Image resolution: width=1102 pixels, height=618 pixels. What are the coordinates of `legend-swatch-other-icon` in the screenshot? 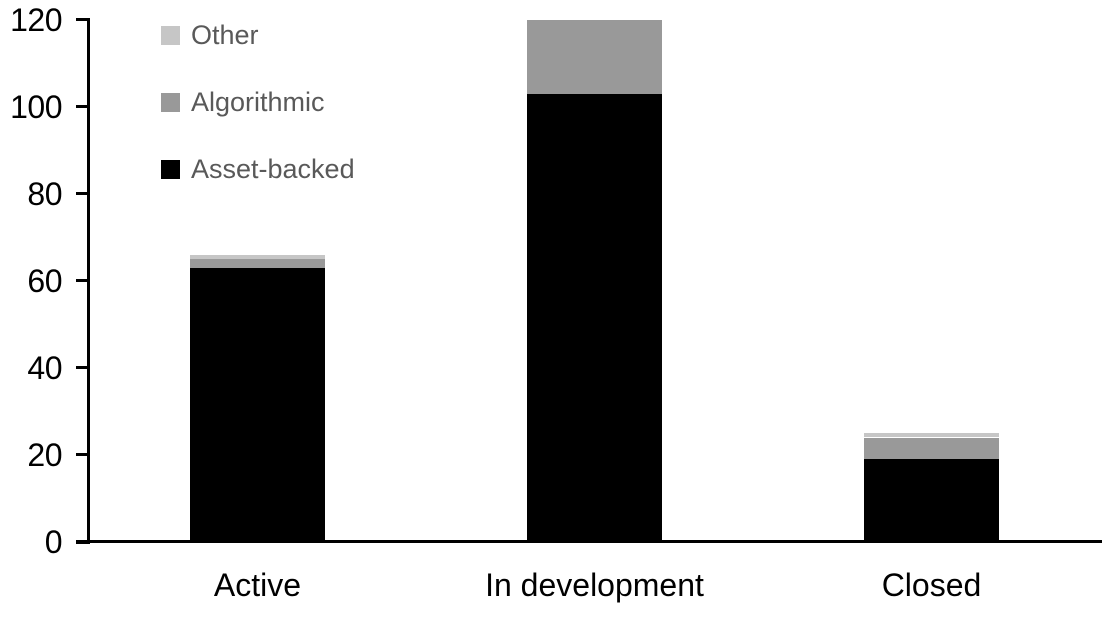 It's located at (170, 35).